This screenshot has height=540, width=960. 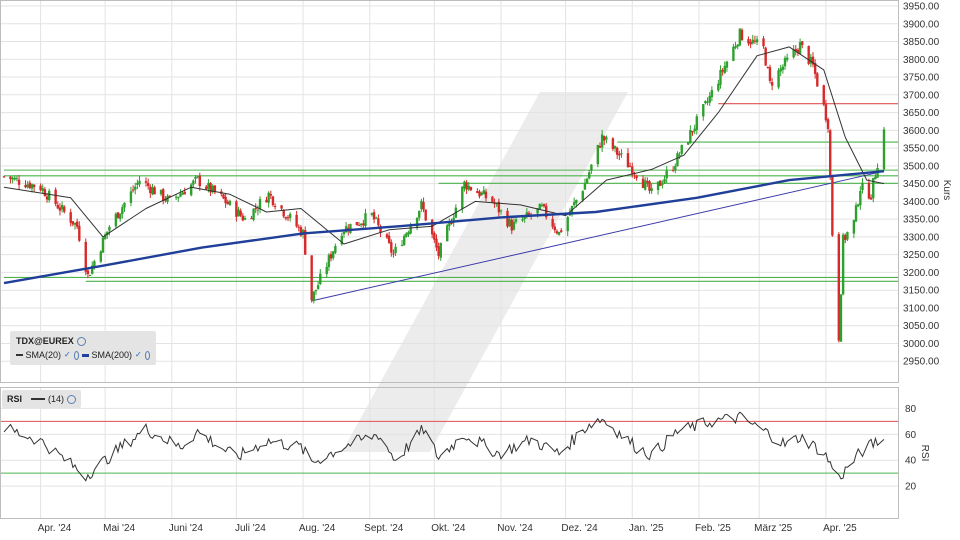 What do you see at coordinates (921, 7) in the screenshot?
I see `y-tick-label: 3950.00` at bounding box center [921, 7].